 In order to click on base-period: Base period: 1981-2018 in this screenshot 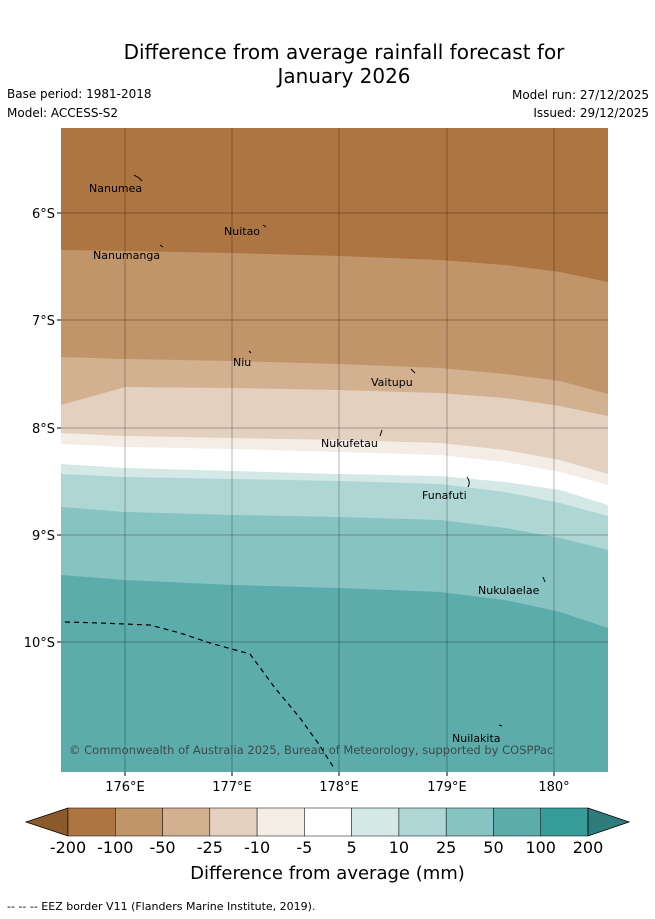, I will do `click(79, 94)`.